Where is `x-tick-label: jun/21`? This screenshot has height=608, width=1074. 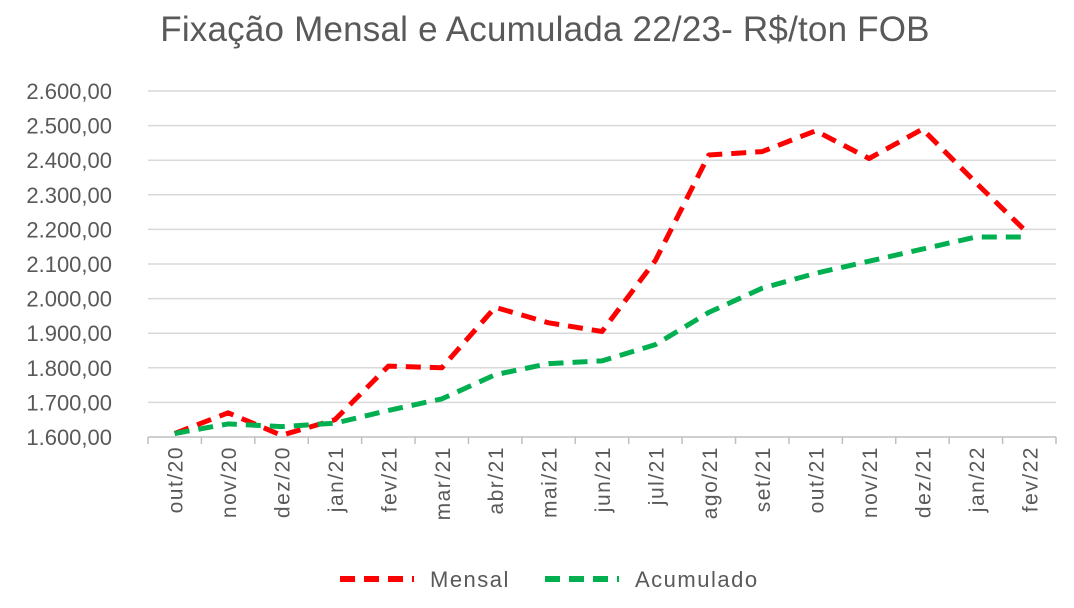
x-tick-label: jun/21 is located at coordinates (603, 479).